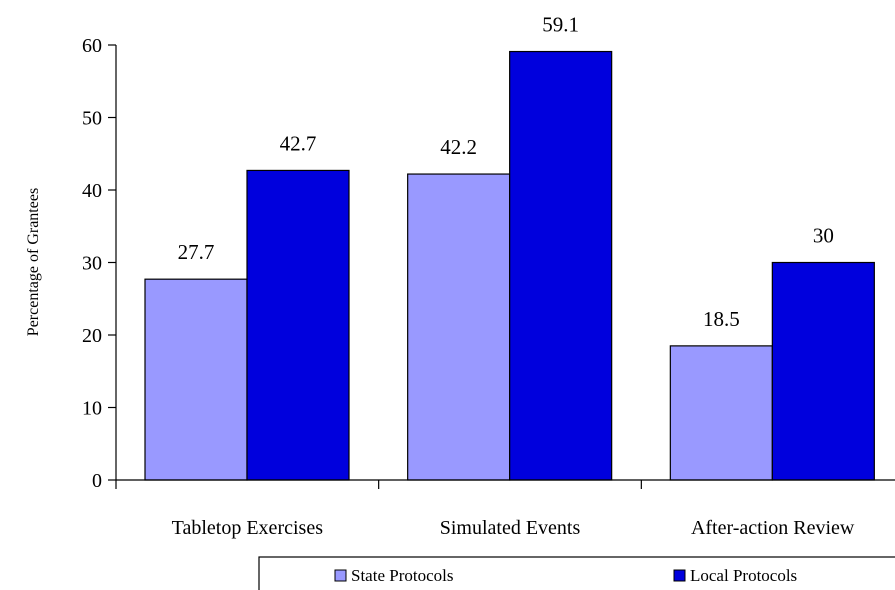 This screenshot has height=590, width=895. What do you see at coordinates (402, 575) in the screenshot?
I see `legend-label-0: State Protocols` at bounding box center [402, 575].